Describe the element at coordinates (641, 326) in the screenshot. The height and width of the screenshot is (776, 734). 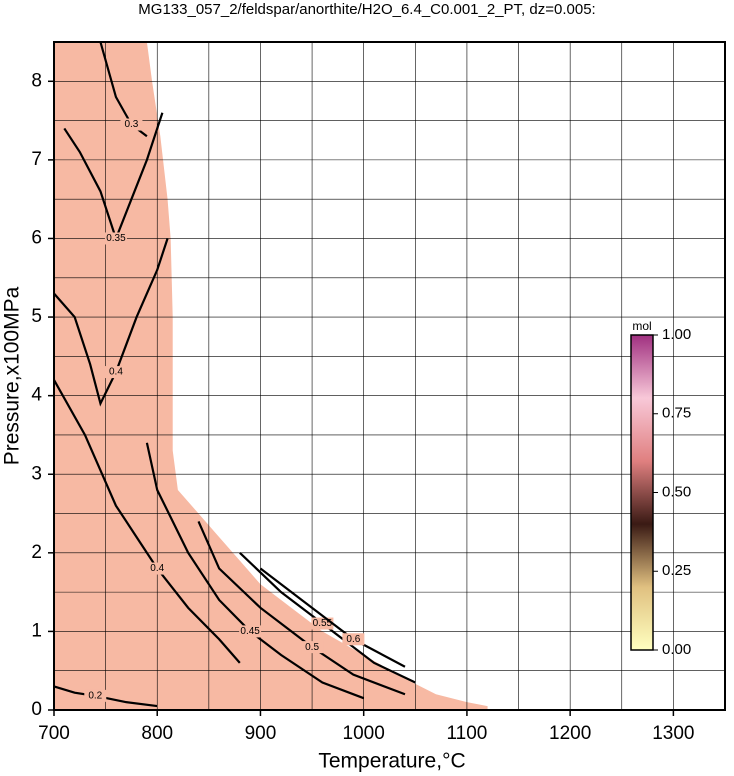
I see `colorbar-label: mol` at that location.